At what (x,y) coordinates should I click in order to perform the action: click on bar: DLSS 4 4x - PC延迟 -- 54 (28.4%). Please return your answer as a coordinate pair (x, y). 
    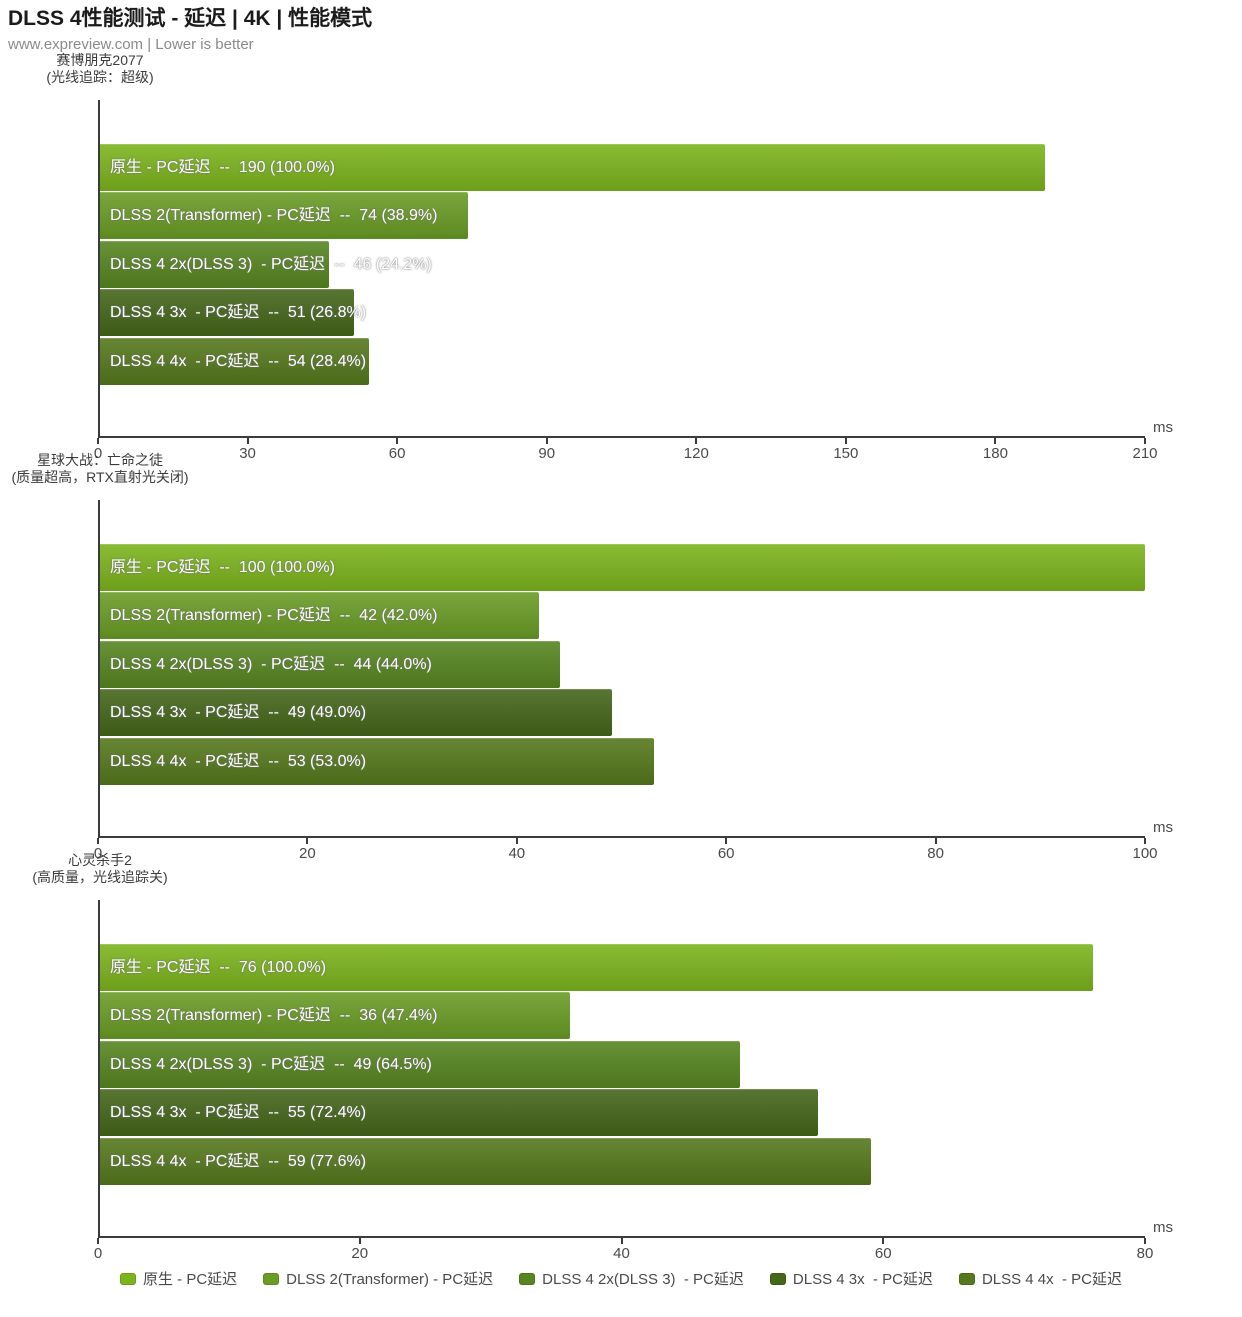
    Looking at the image, I should click on (234, 361).